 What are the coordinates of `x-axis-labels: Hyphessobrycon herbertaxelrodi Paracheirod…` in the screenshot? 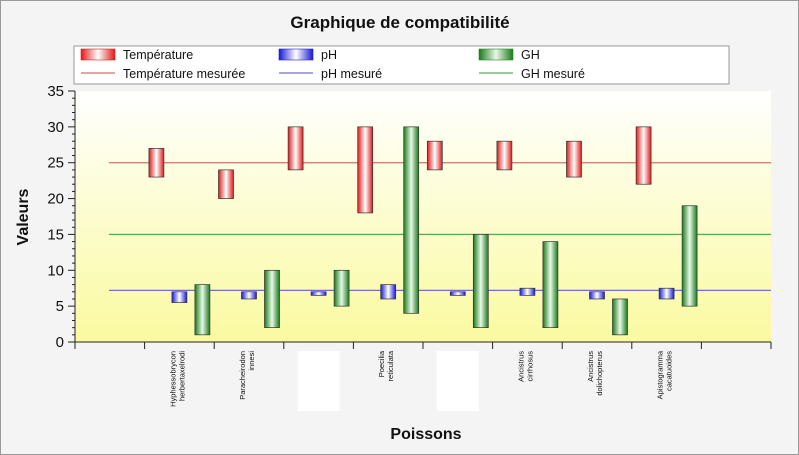 It's located at (421, 380).